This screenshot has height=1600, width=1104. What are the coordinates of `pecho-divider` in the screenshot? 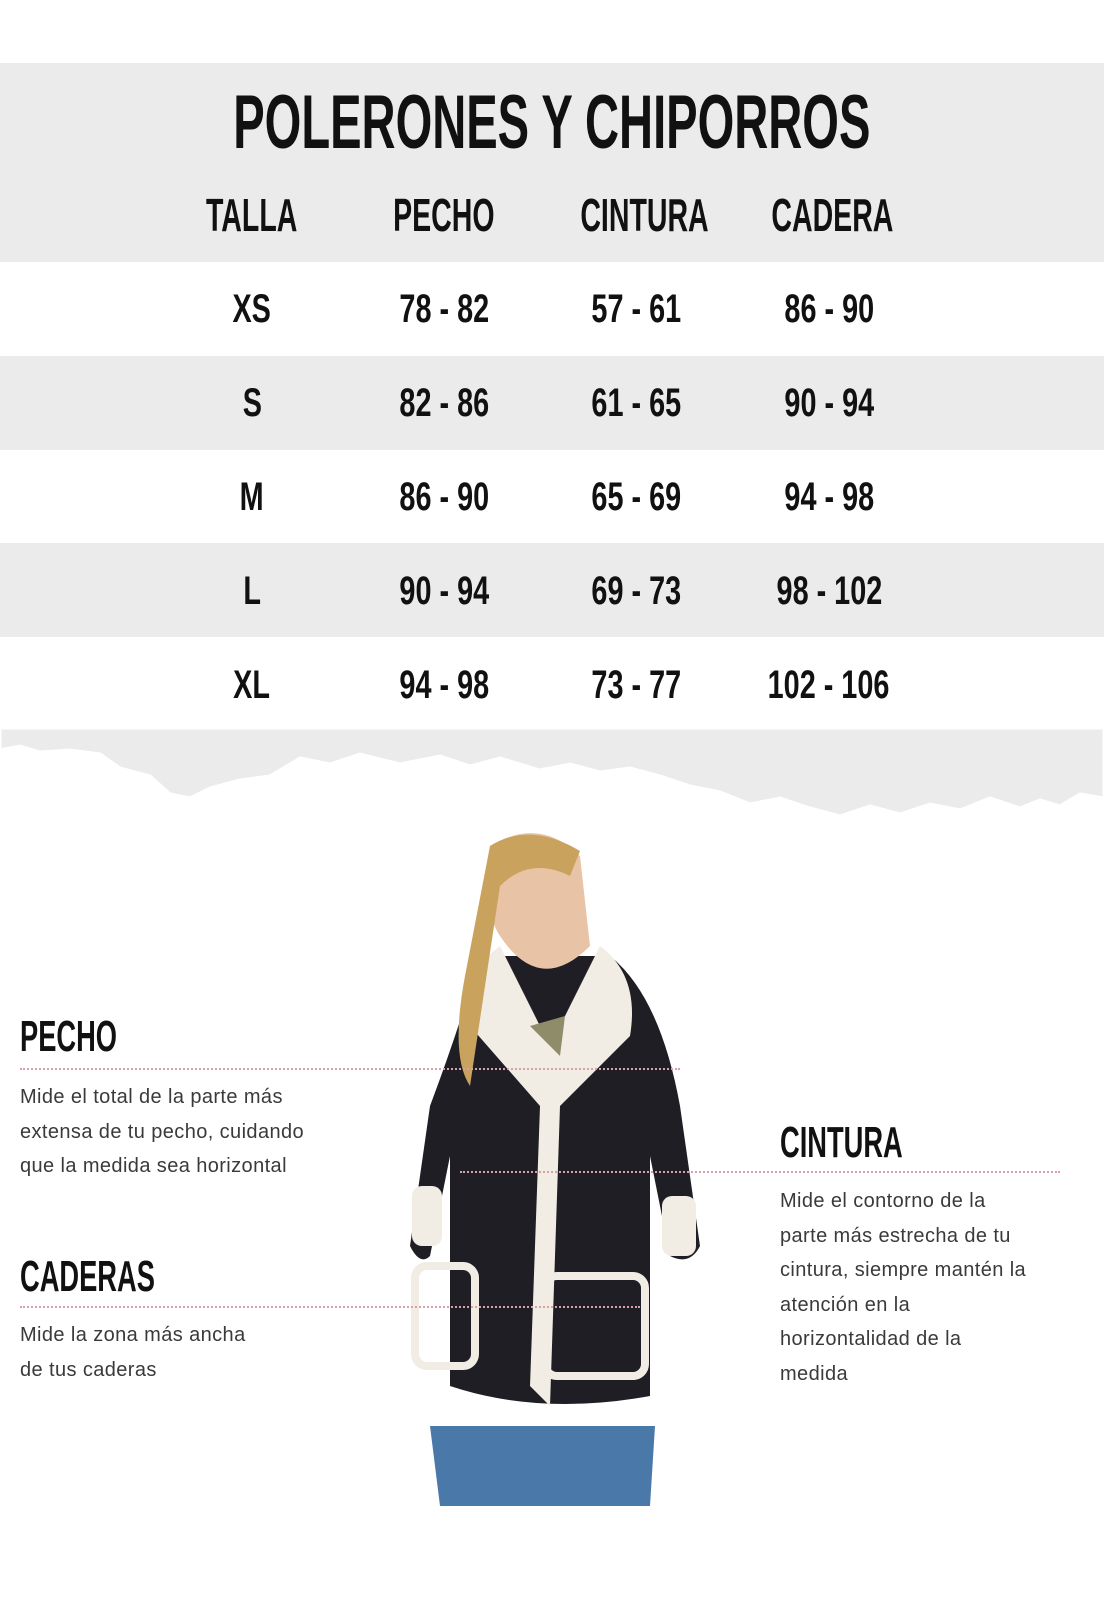 It's located at (350, 1069).